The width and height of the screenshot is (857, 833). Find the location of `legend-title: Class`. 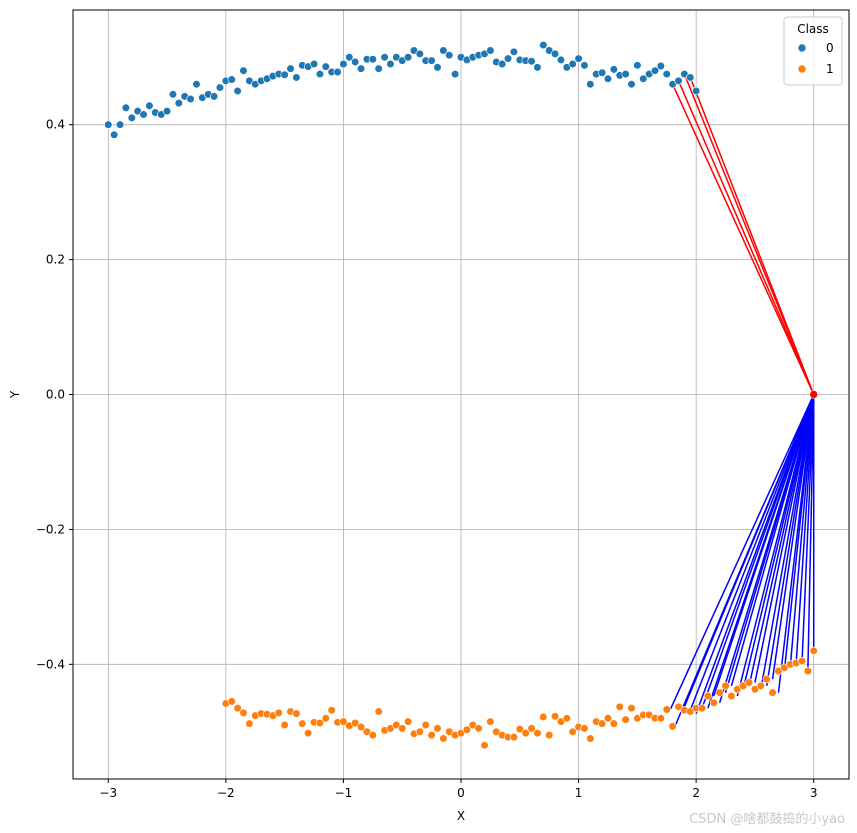

legend-title: Class is located at coordinates (813, 29).